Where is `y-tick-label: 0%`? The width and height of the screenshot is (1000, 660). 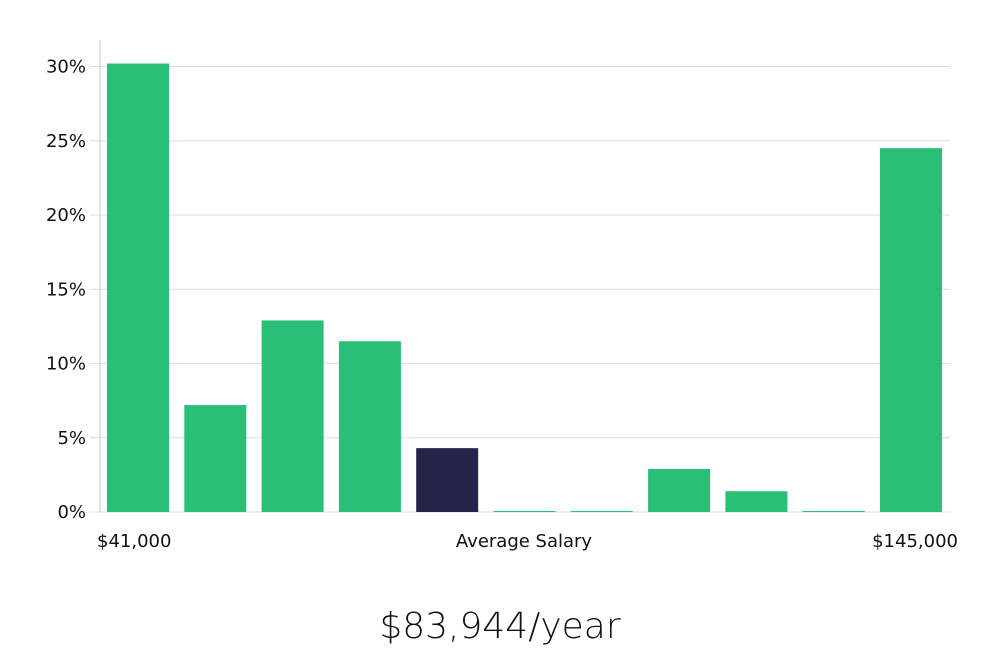 y-tick-label: 0% is located at coordinates (71, 512).